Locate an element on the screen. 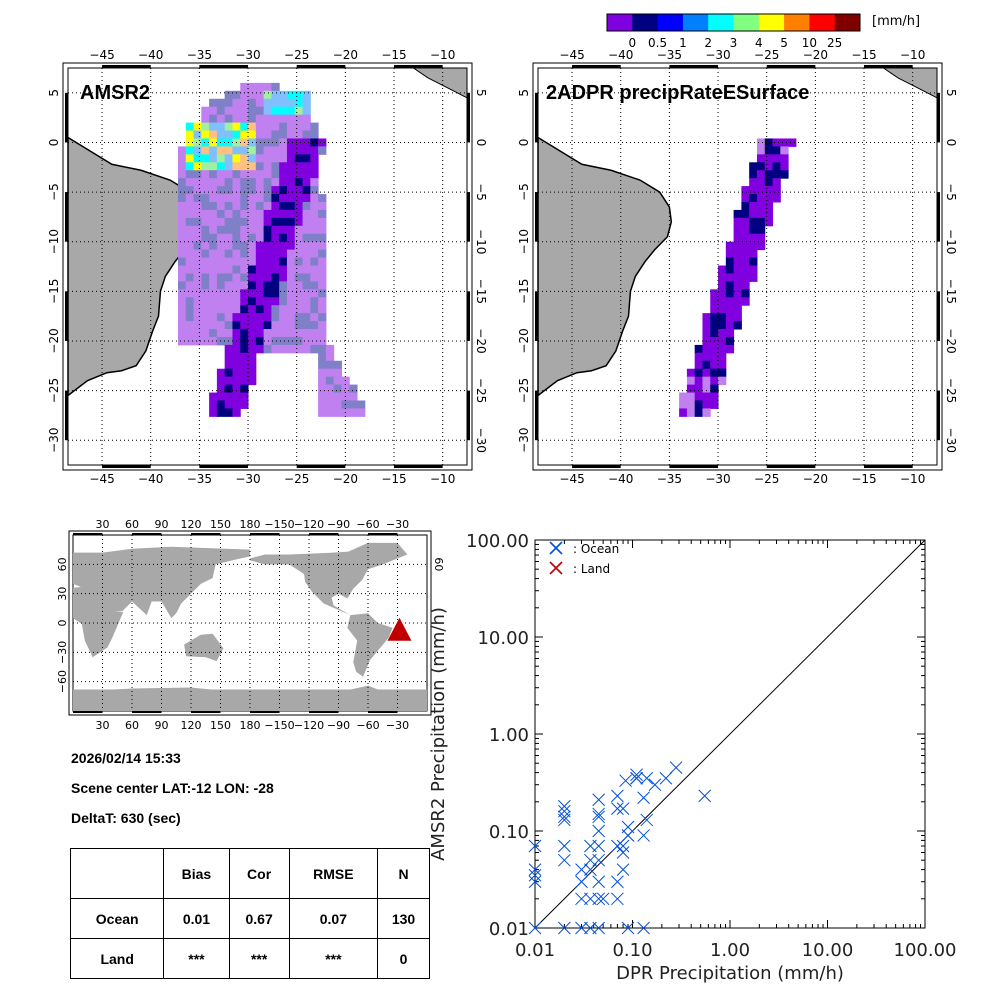  lon-tick-label-bottom: −10 is located at coordinates (442, 479).